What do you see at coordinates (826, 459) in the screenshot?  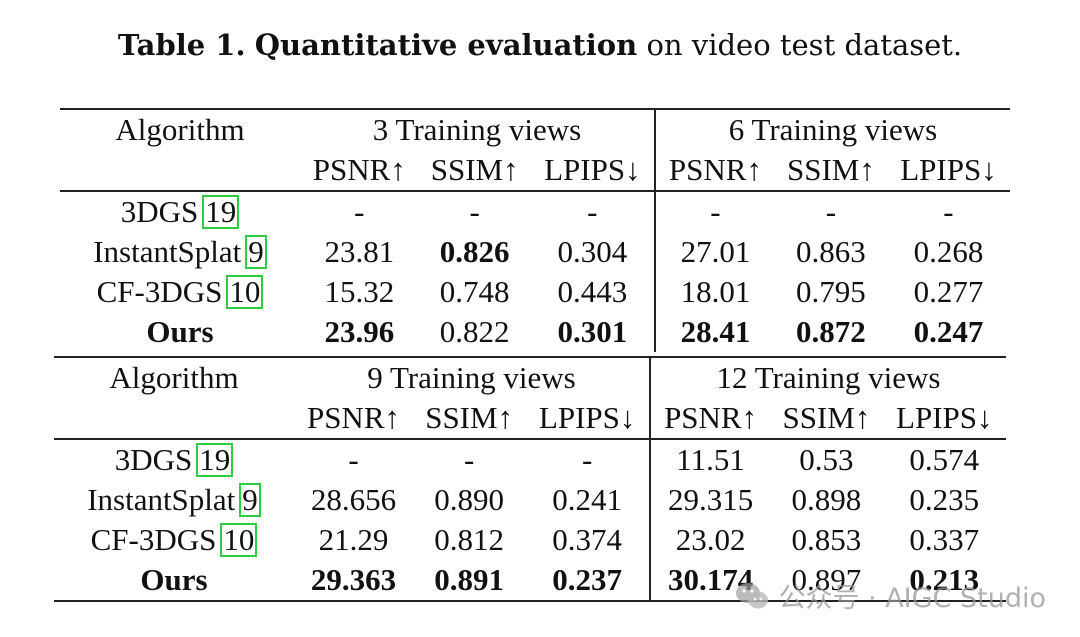 I see `value-cell: 0.53` at bounding box center [826, 459].